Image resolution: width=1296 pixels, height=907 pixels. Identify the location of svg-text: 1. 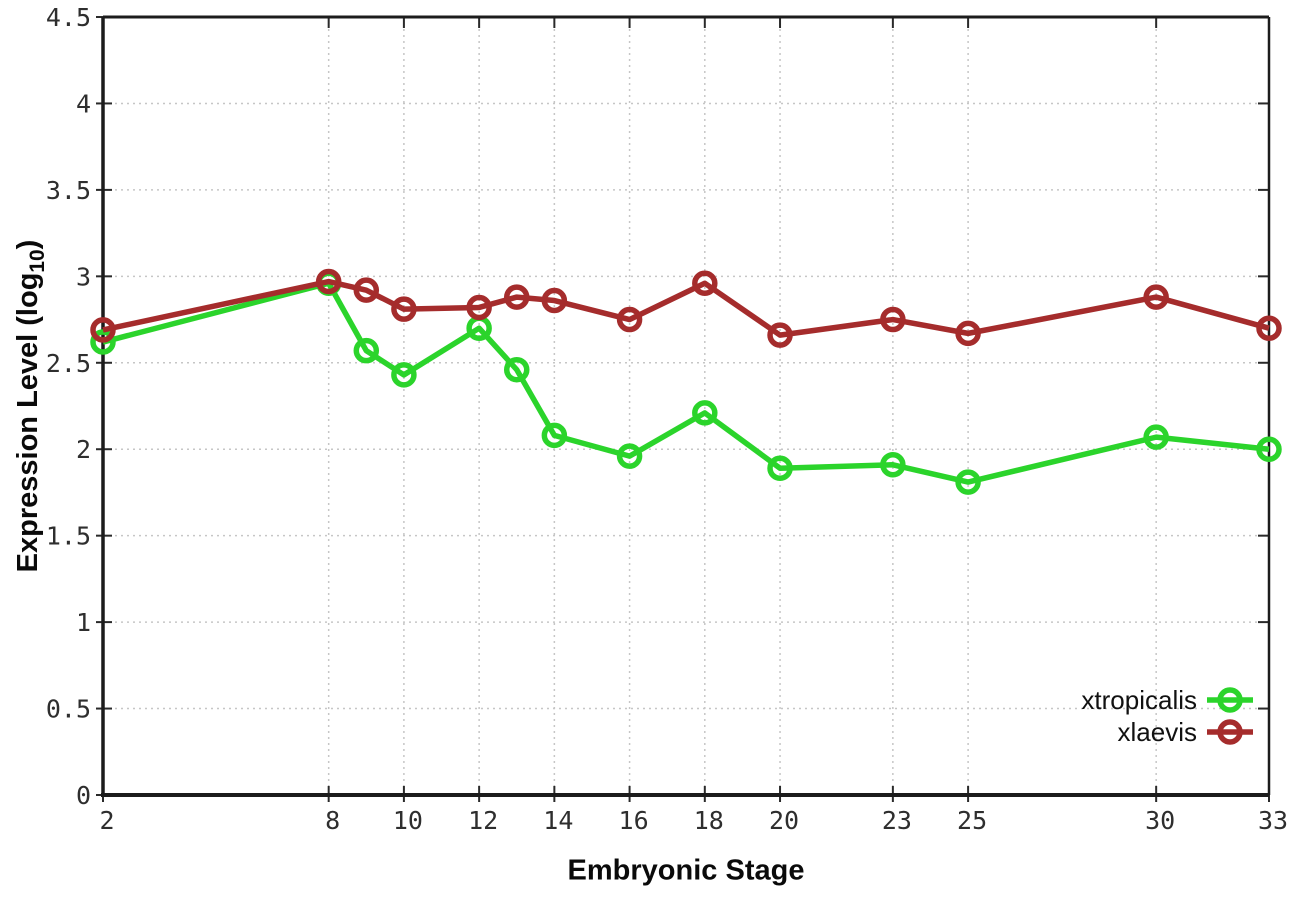
(83, 622).